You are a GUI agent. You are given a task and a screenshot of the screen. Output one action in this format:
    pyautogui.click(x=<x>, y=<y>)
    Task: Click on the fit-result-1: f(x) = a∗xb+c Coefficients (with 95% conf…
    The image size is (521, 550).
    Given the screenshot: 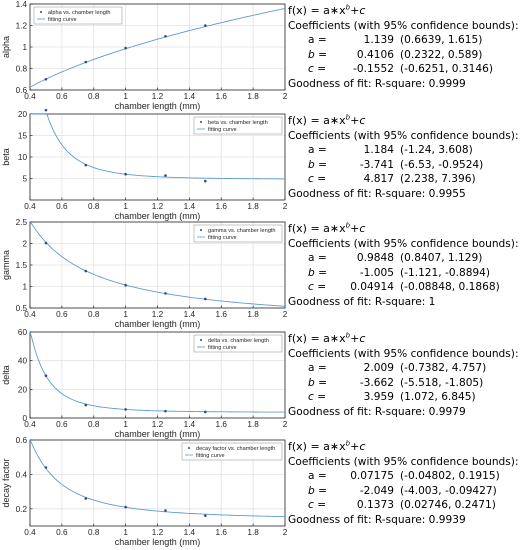 What is the action you would take?
    pyautogui.click(x=404, y=48)
    